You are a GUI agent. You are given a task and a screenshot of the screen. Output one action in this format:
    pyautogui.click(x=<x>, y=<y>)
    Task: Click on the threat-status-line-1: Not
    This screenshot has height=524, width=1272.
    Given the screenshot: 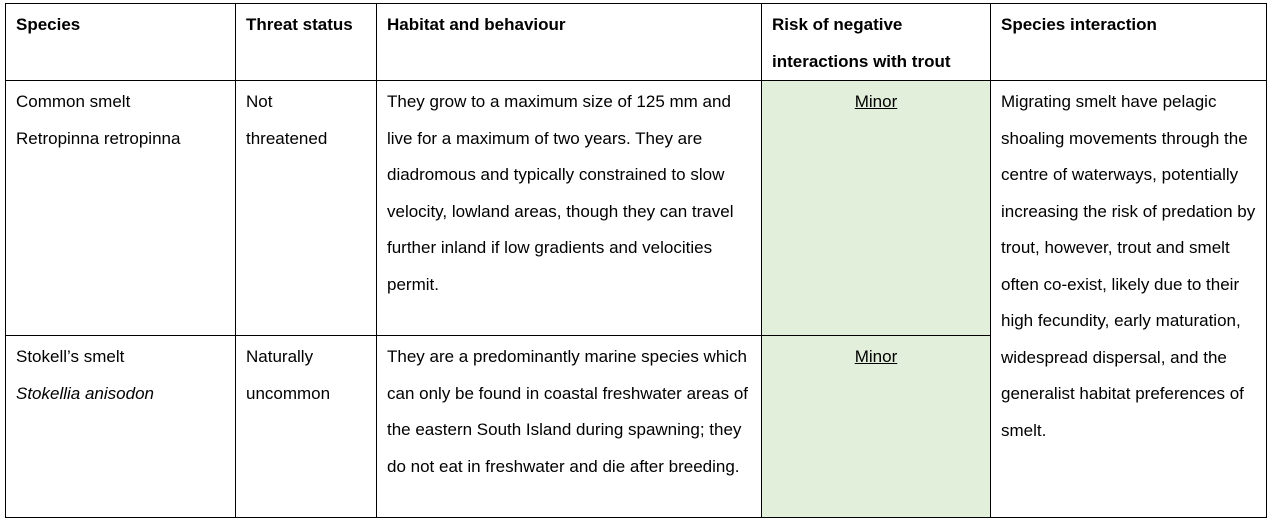 What is the action you would take?
    pyautogui.click(x=259, y=101)
    